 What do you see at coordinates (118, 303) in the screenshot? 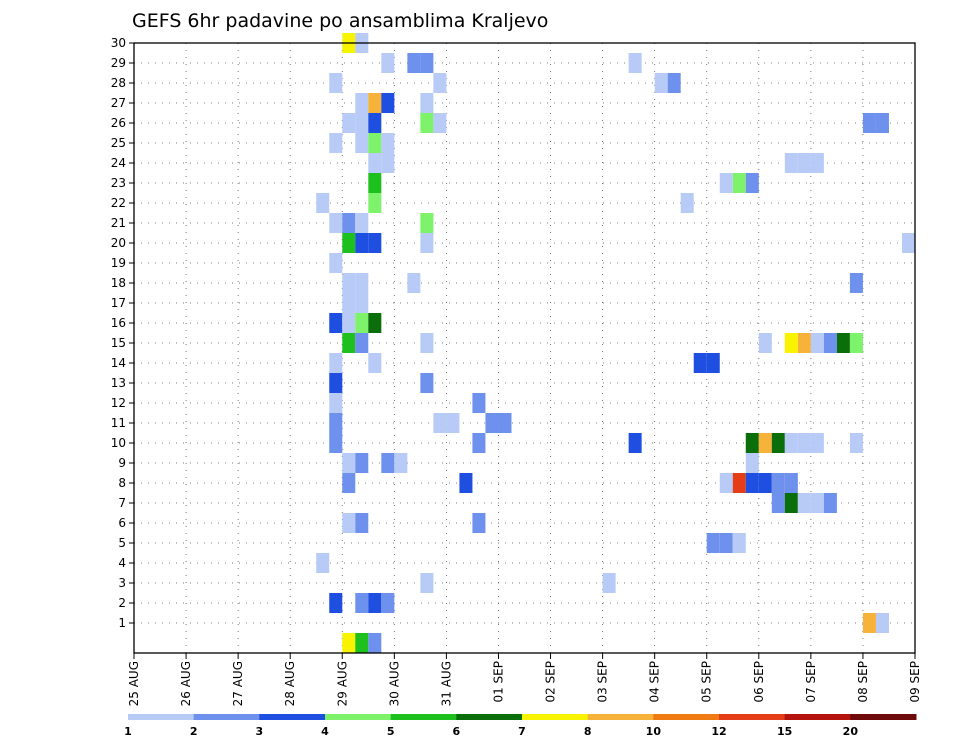
I see `y-tick-label: 17` at bounding box center [118, 303].